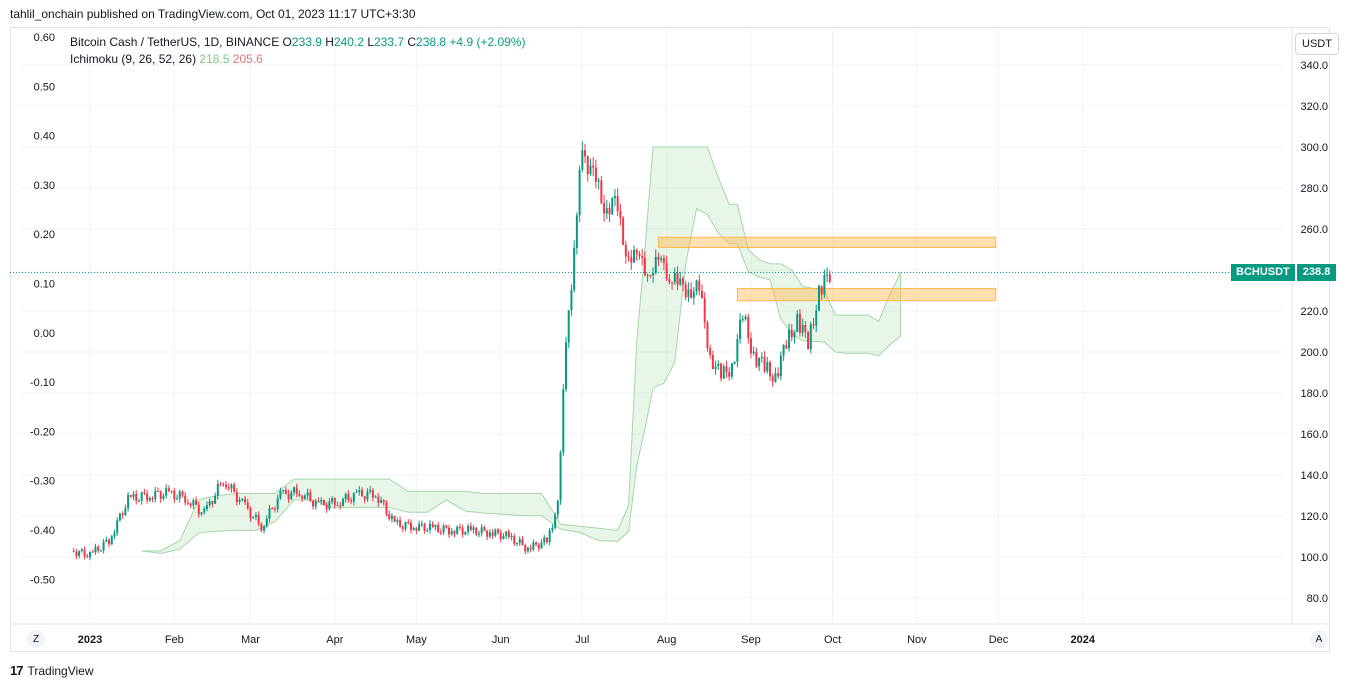 The height and width of the screenshot is (689, 1355). I want to click on x-tick-label: Aug, so click(667, 640).